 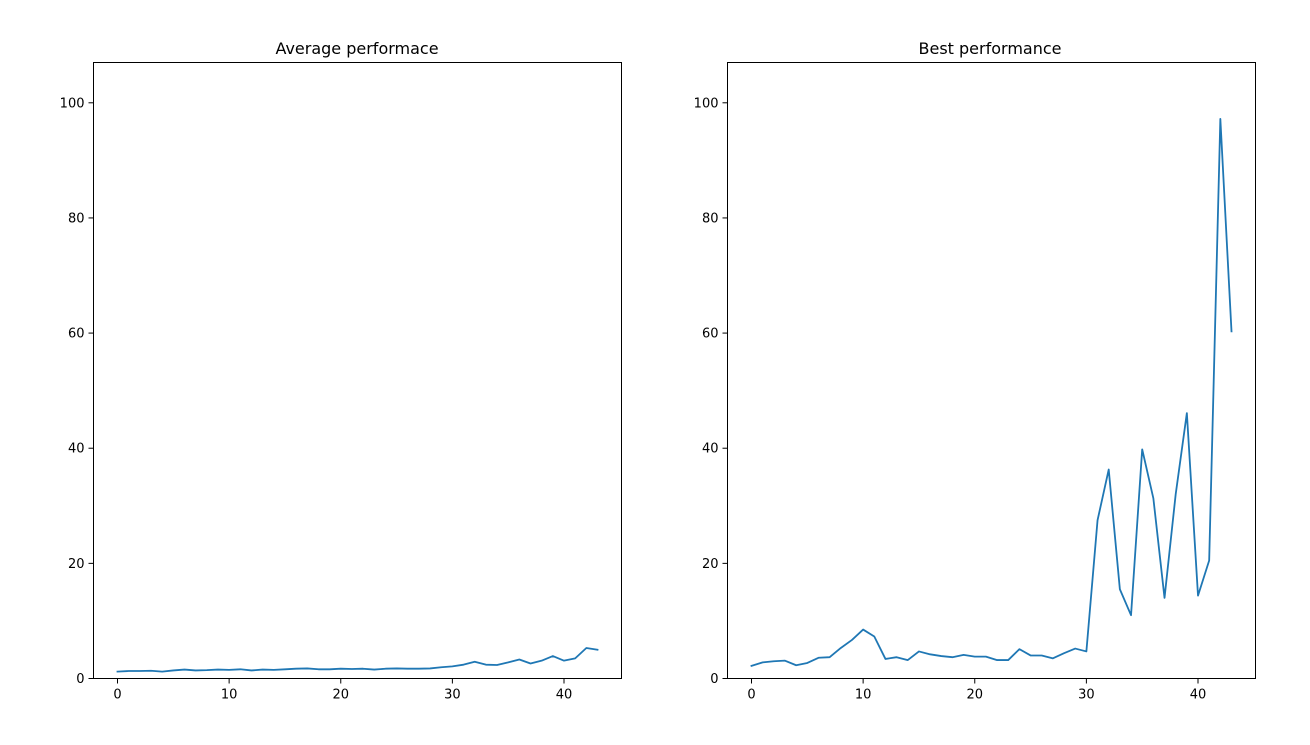 I want to click on series-line, so click(x=357, y=660).